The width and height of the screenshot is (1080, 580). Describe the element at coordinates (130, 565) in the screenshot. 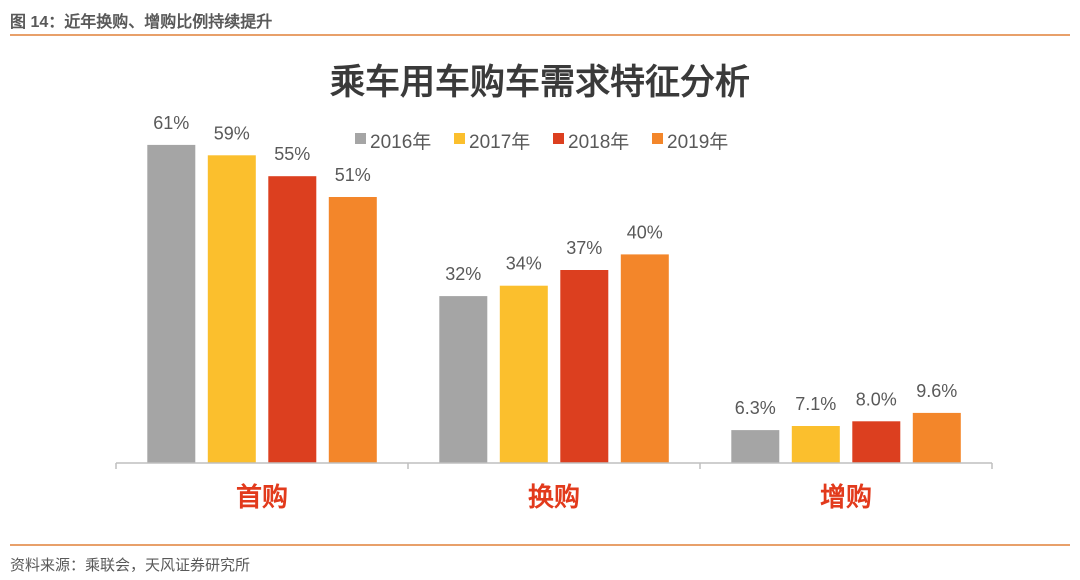

I see `source-note: 资料来源：乘联会，天风证券研究所` at that location.